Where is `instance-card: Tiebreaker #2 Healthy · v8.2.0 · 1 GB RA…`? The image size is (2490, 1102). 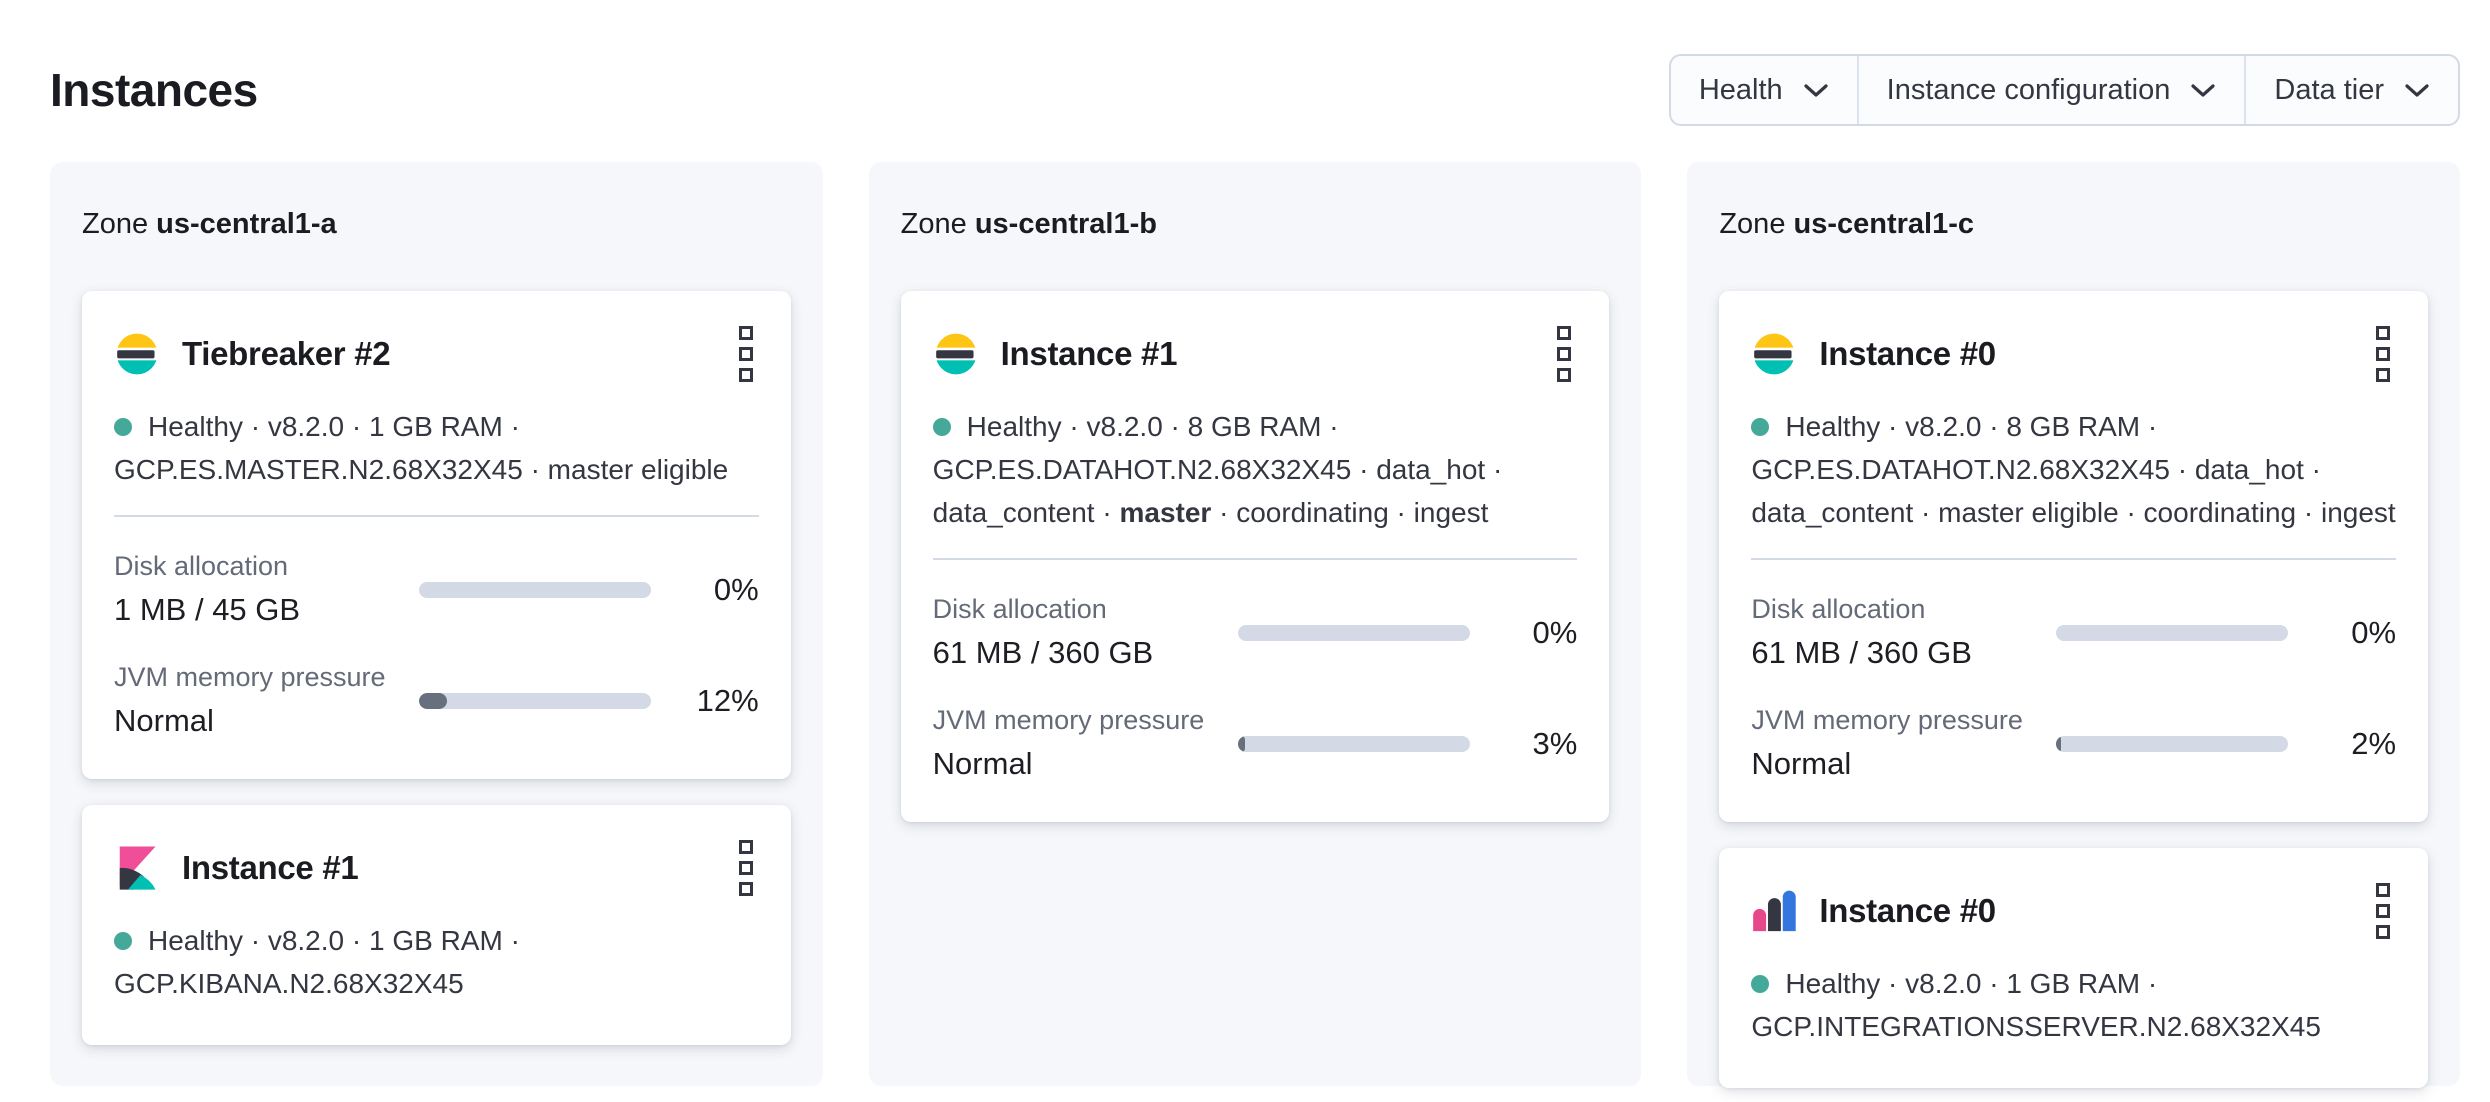 instance-card: Tiebreaker #2 Healthy · v8.2.0 · 1 GB RA… is located at coordinates (436, 535).